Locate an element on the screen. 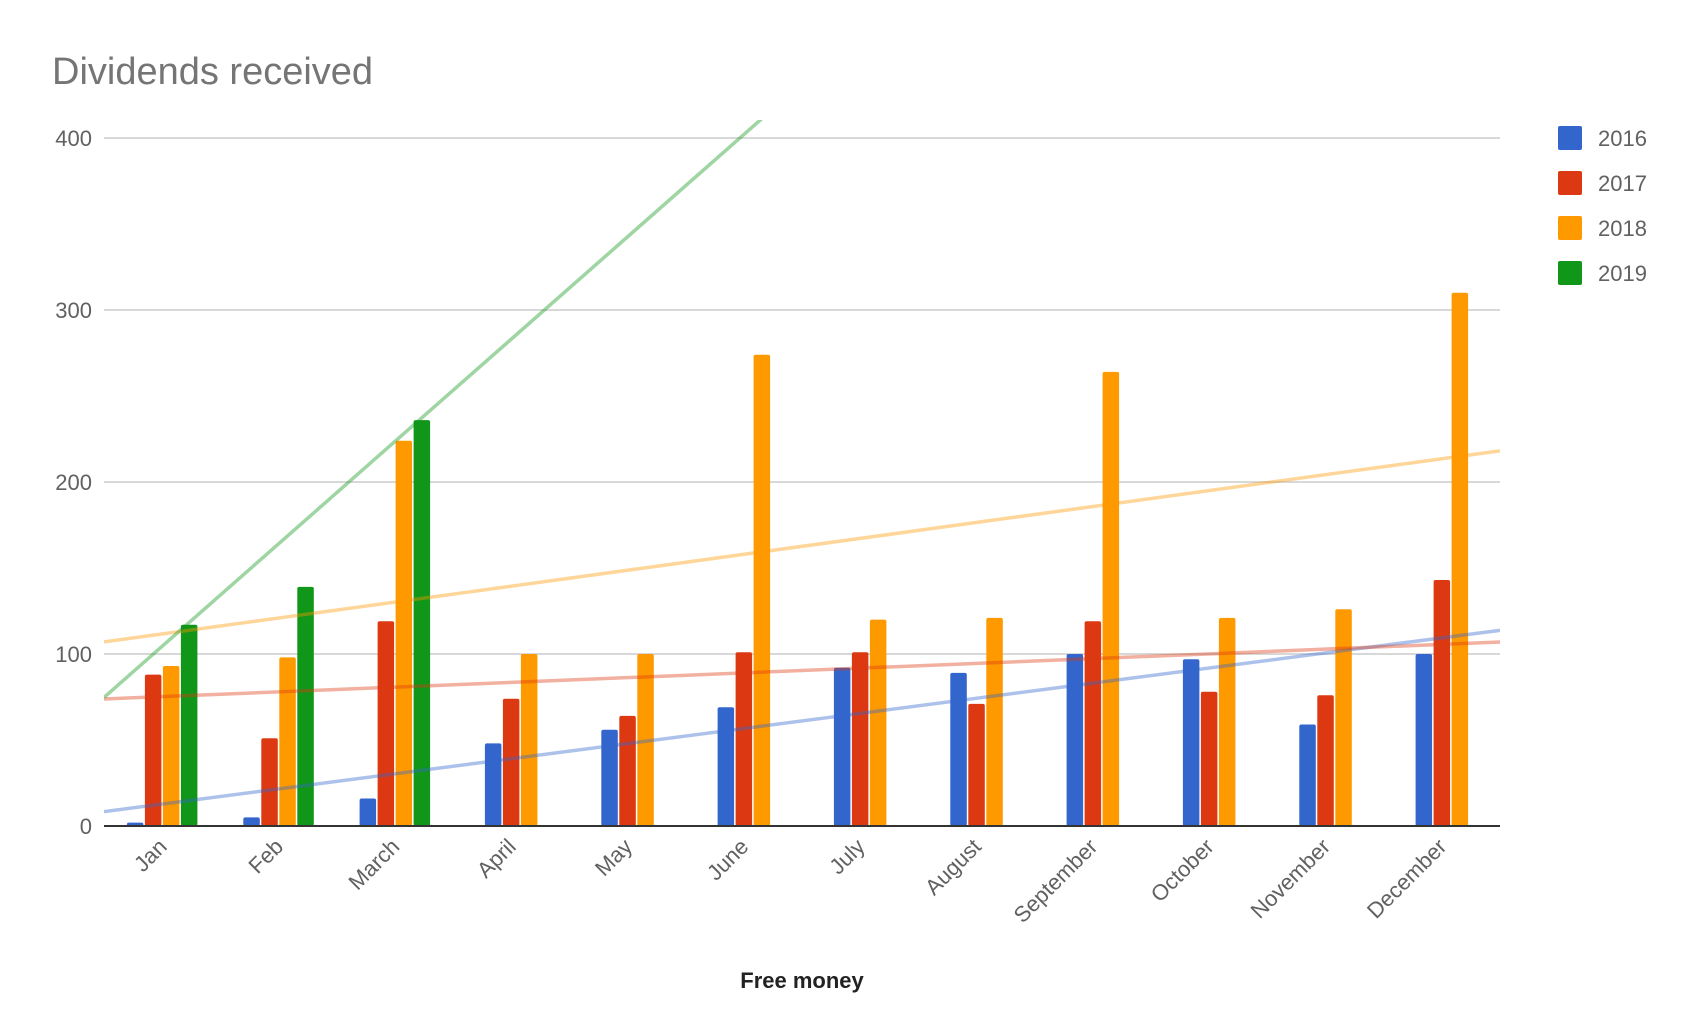 The height and width of the screenshot is (1035, 1688). bar-2016-August is located at coordinates (958, 749).